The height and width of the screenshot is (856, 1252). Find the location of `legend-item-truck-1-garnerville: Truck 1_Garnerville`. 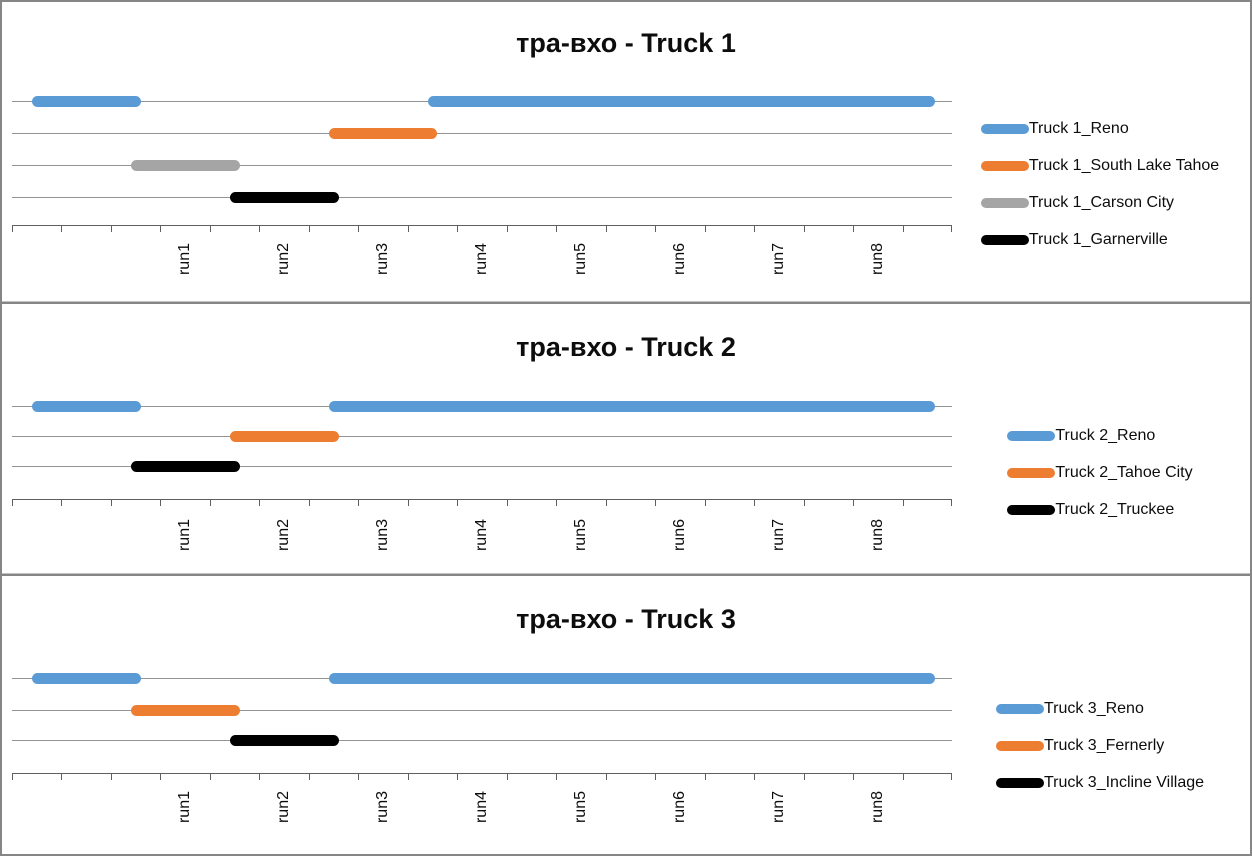

legend-item-truck-1-garnerville: Truck 1_Garnerville is located at coordinates (1099, 239).